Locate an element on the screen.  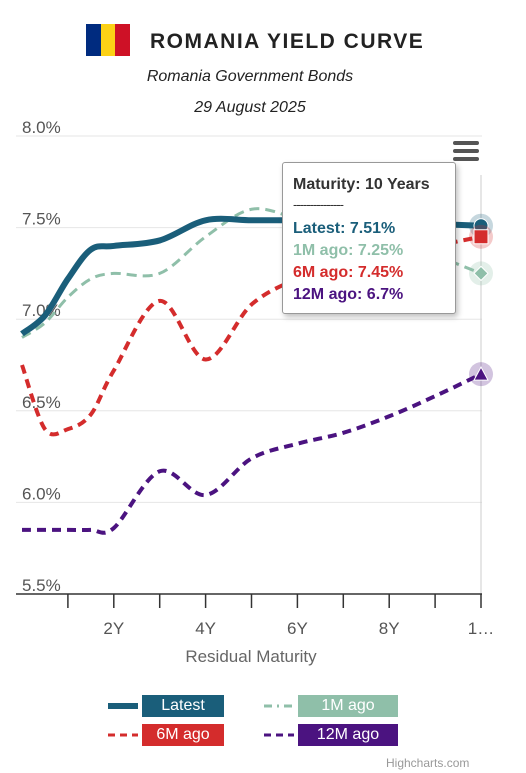
x-tick-label: 2Y is located at coordinates (113, 628).